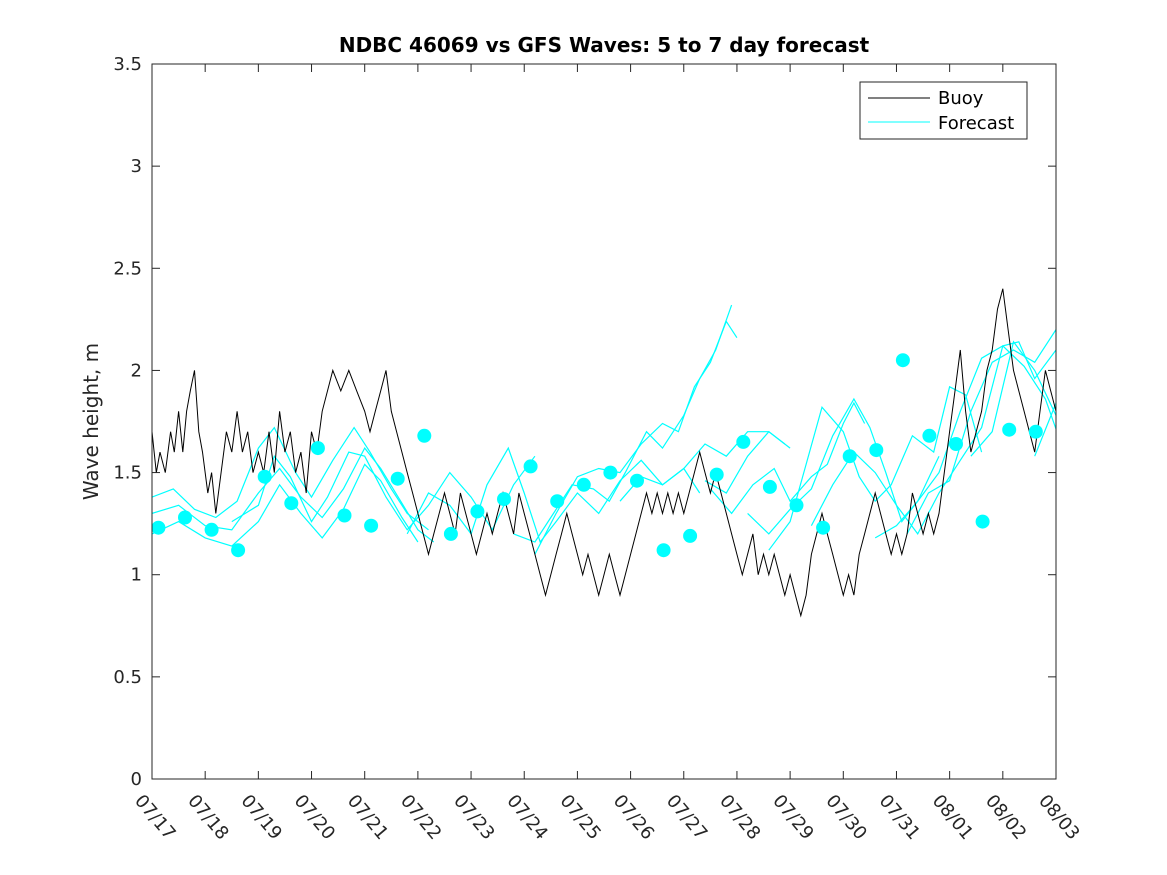  I want to click on x-tick-label-8: 07/25, so click(580, 817).